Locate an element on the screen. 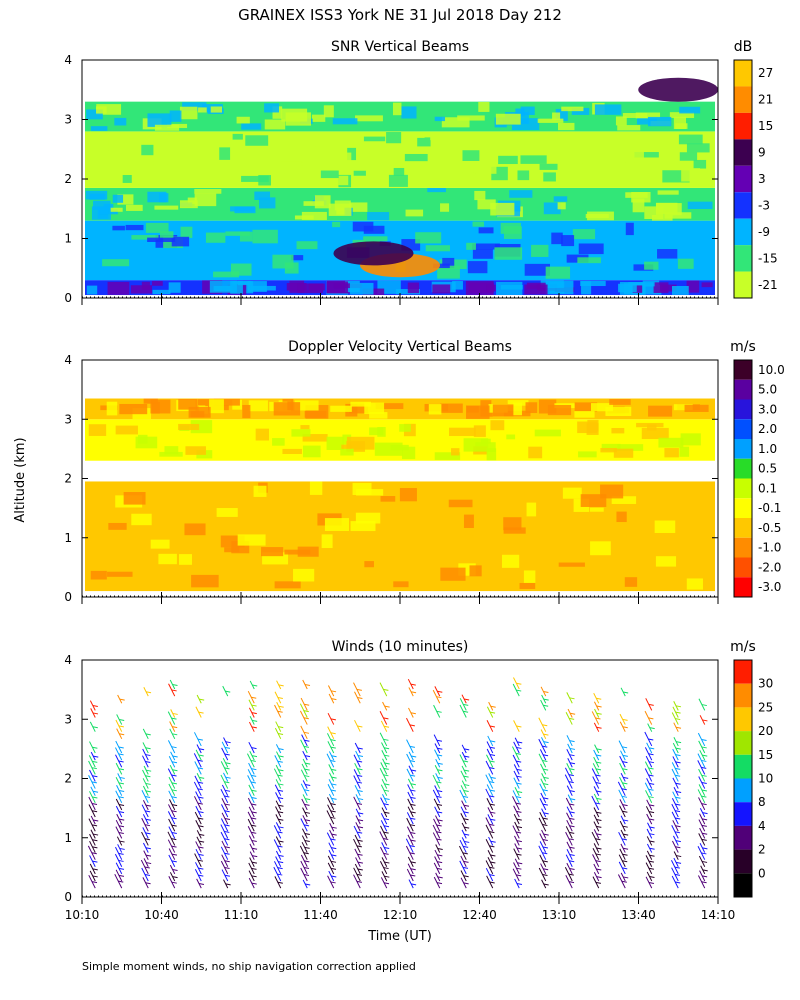 The image size is (800, 1000). x-tick-label: 11:40 is located at coordinates (320, 915).